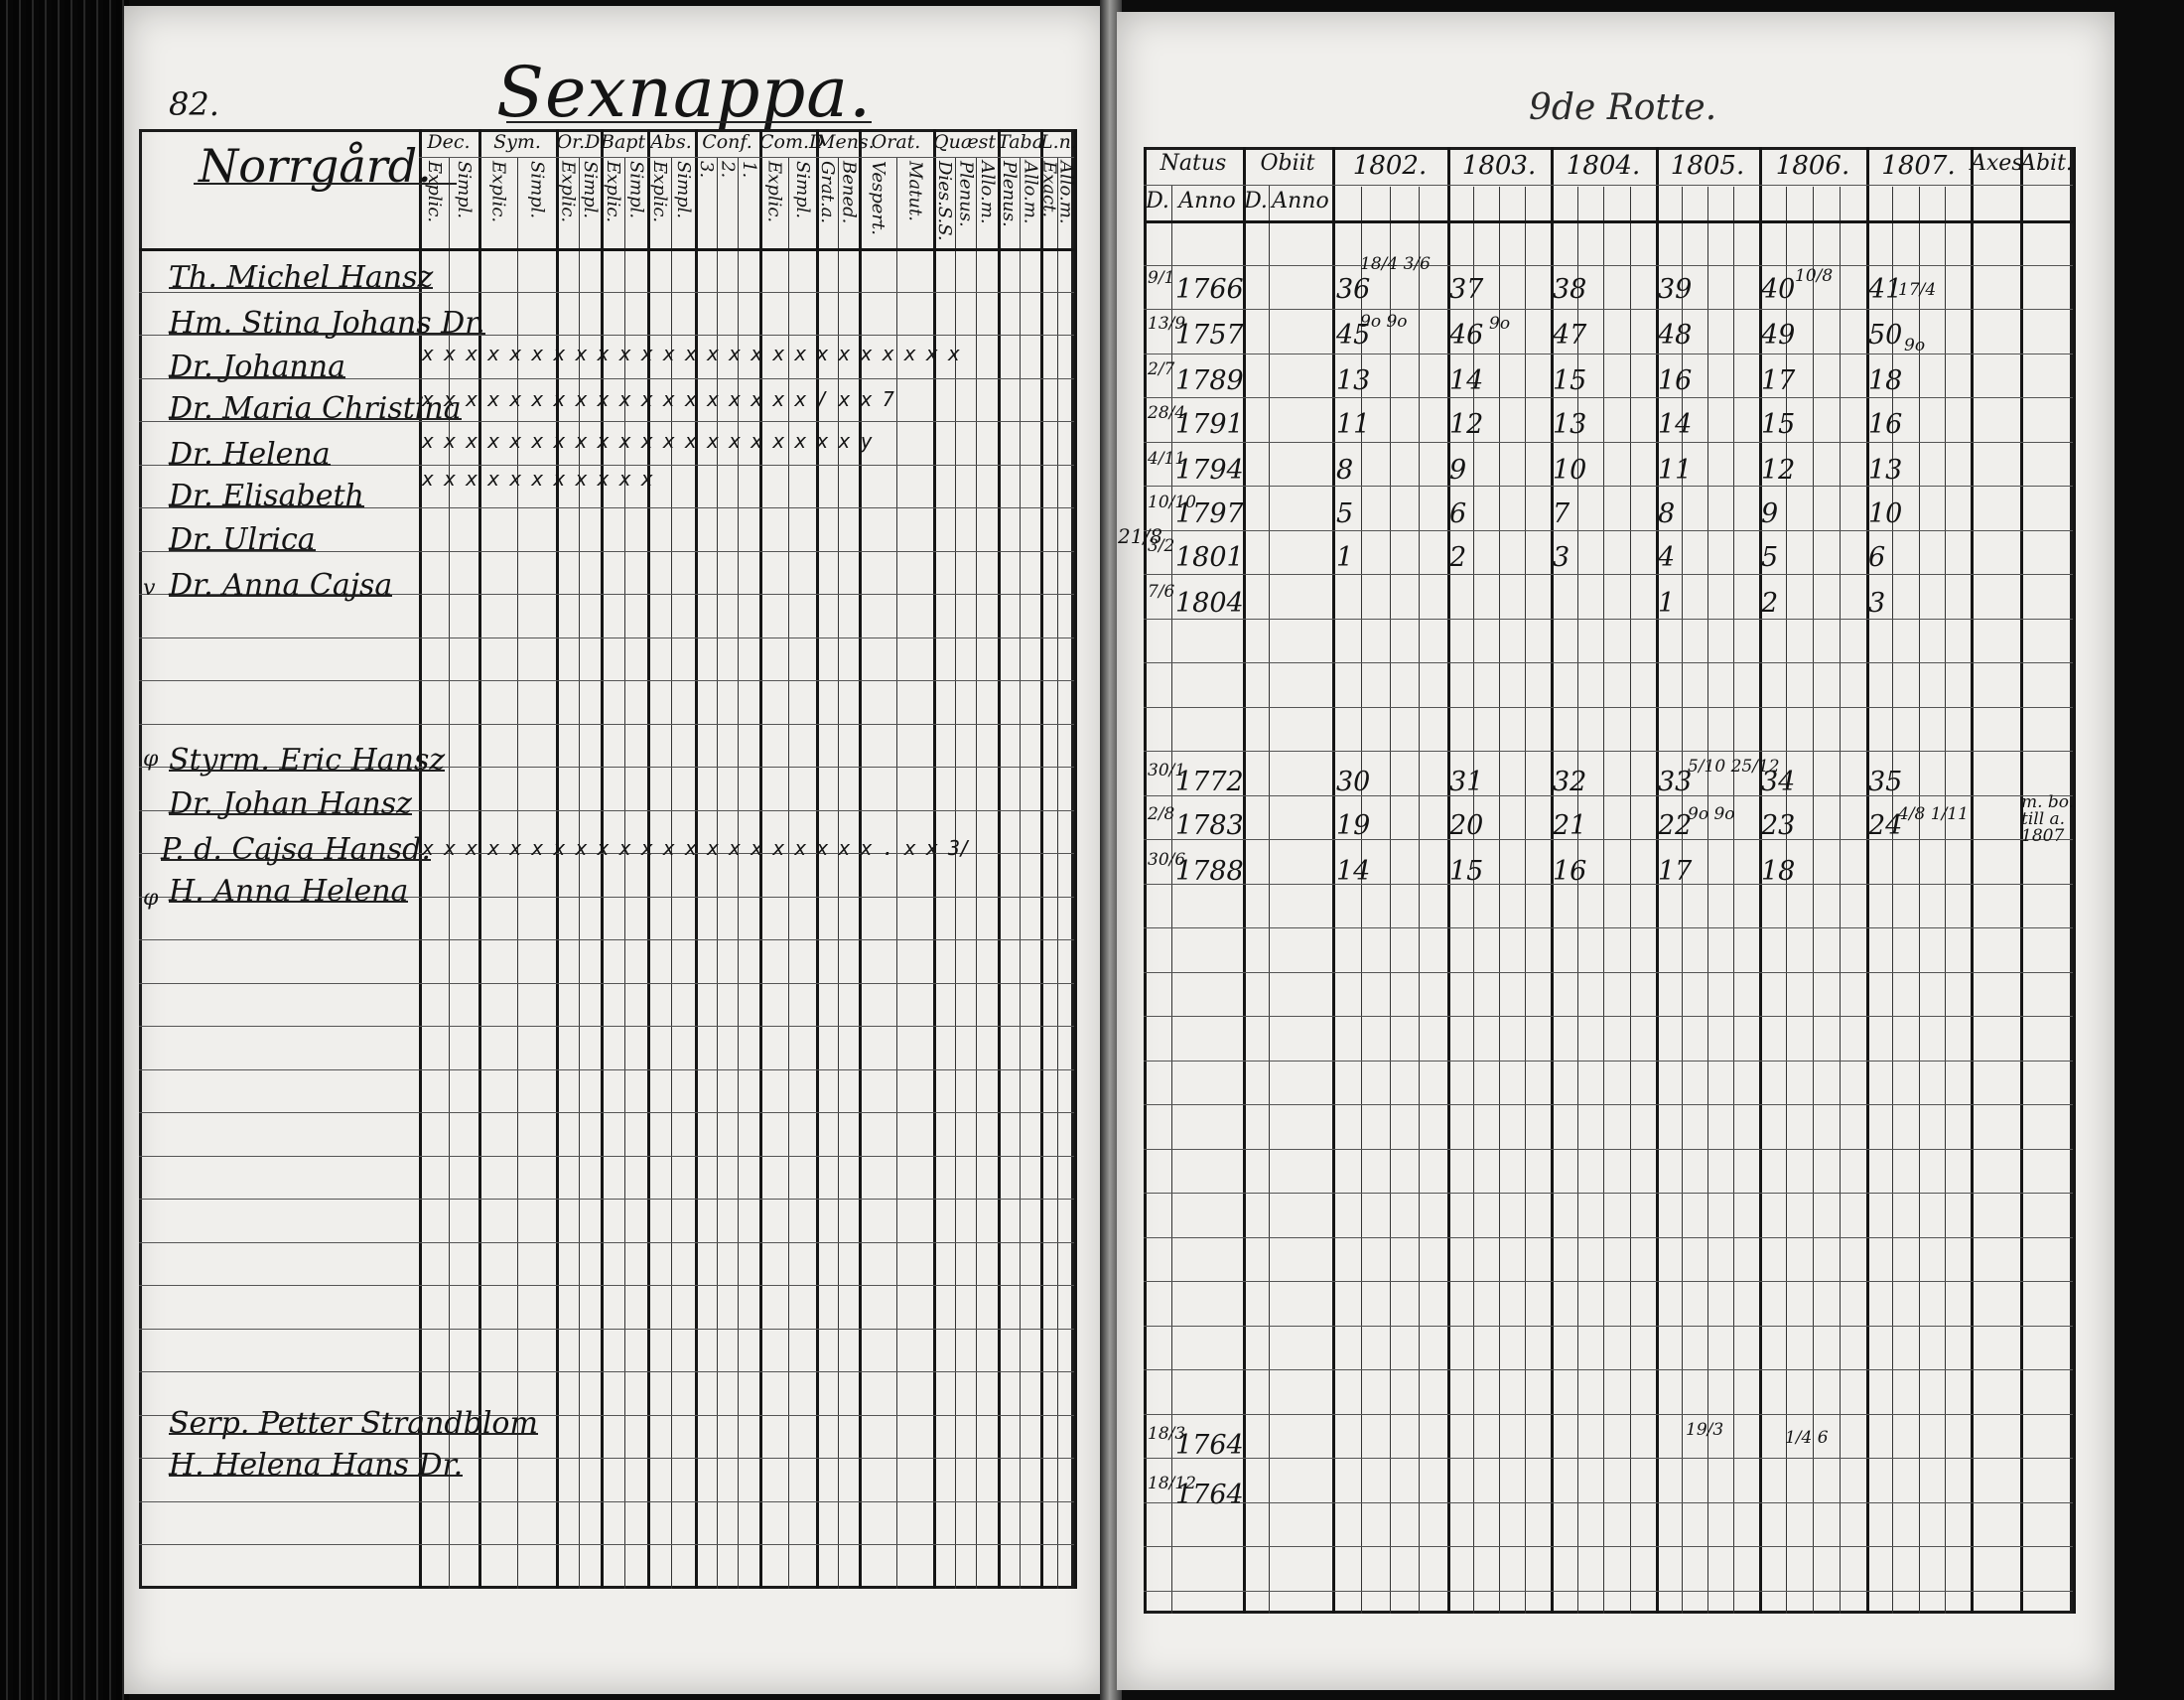 The width and height of the screenshot is (2184, 1700). I want to click on entry-birth-year-8: 1804, so click(1209, 603).